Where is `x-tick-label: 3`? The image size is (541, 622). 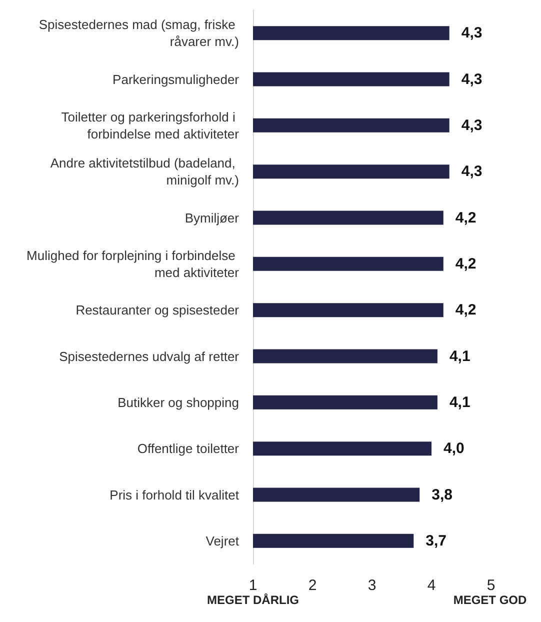 x-tick-label: 3 is located at coordinates (372, 585).